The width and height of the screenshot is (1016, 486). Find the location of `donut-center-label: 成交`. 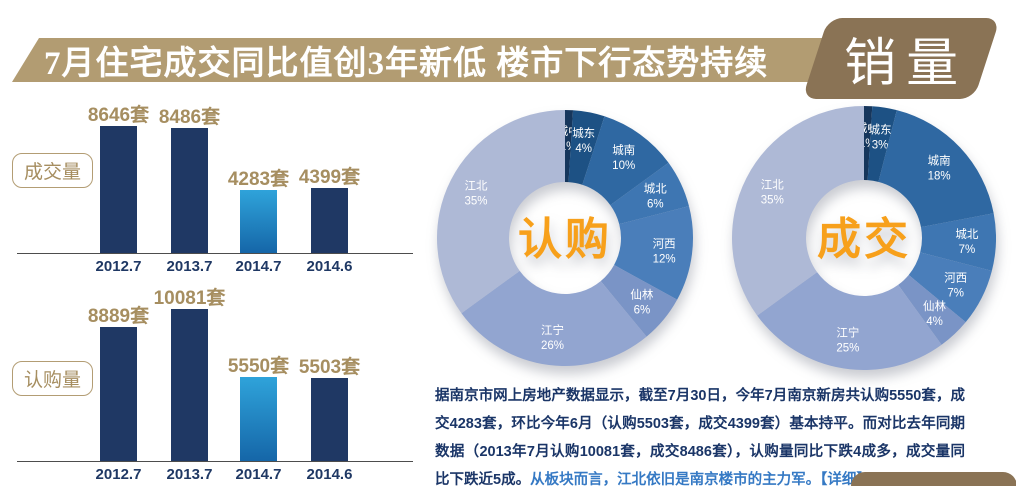

donut-center-label: 成交 is located at coordinates (864, 239).